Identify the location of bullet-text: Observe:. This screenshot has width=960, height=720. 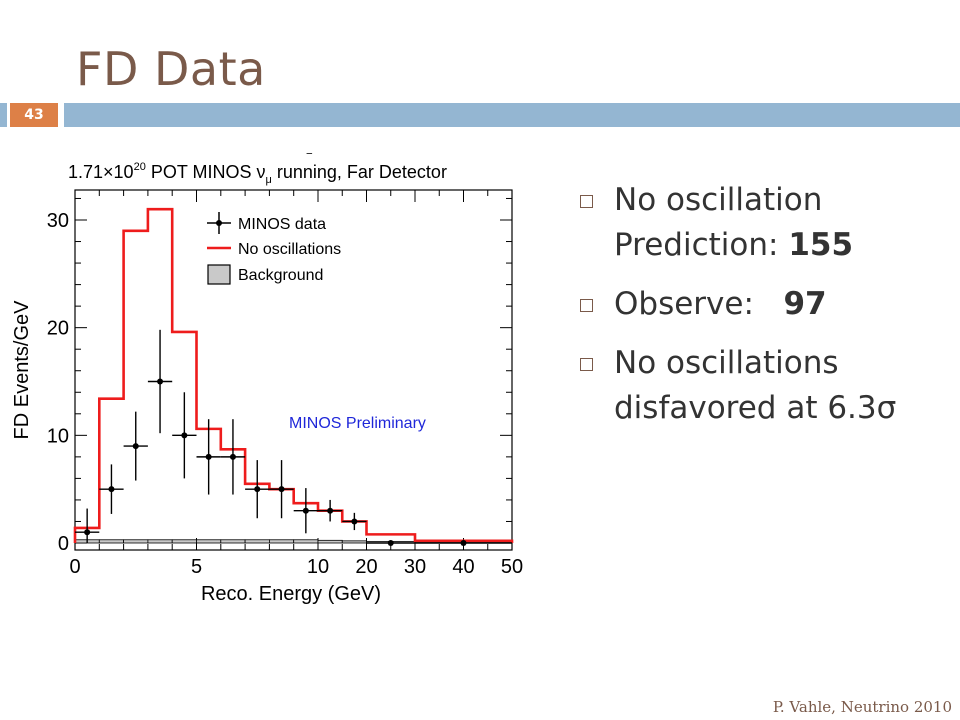
(699, 304).